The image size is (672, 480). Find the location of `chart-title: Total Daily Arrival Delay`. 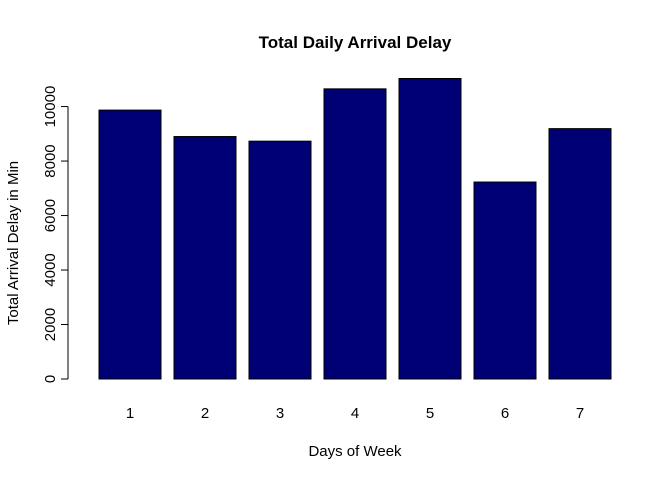

chart-title: Total Daily Arrival Delay is located at coordinates (355, 42).